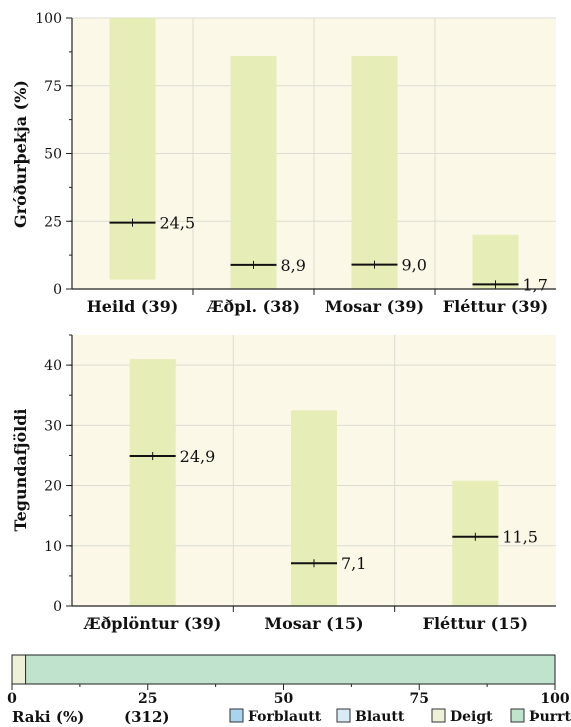  Describe the element at coordinates (53, 366) in the screenshot. I see `y-tick-label: 40` at that location.